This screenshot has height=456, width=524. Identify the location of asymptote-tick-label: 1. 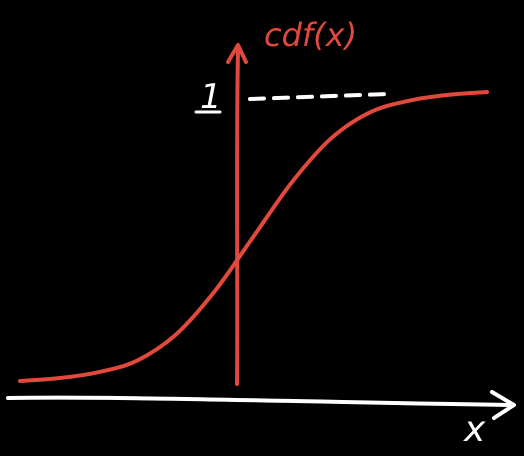
(211, 97).